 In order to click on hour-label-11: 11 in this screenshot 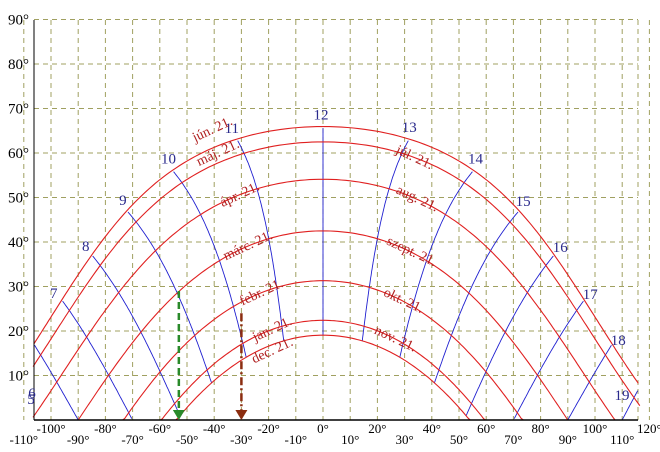, I will do `click(232, 129)`.